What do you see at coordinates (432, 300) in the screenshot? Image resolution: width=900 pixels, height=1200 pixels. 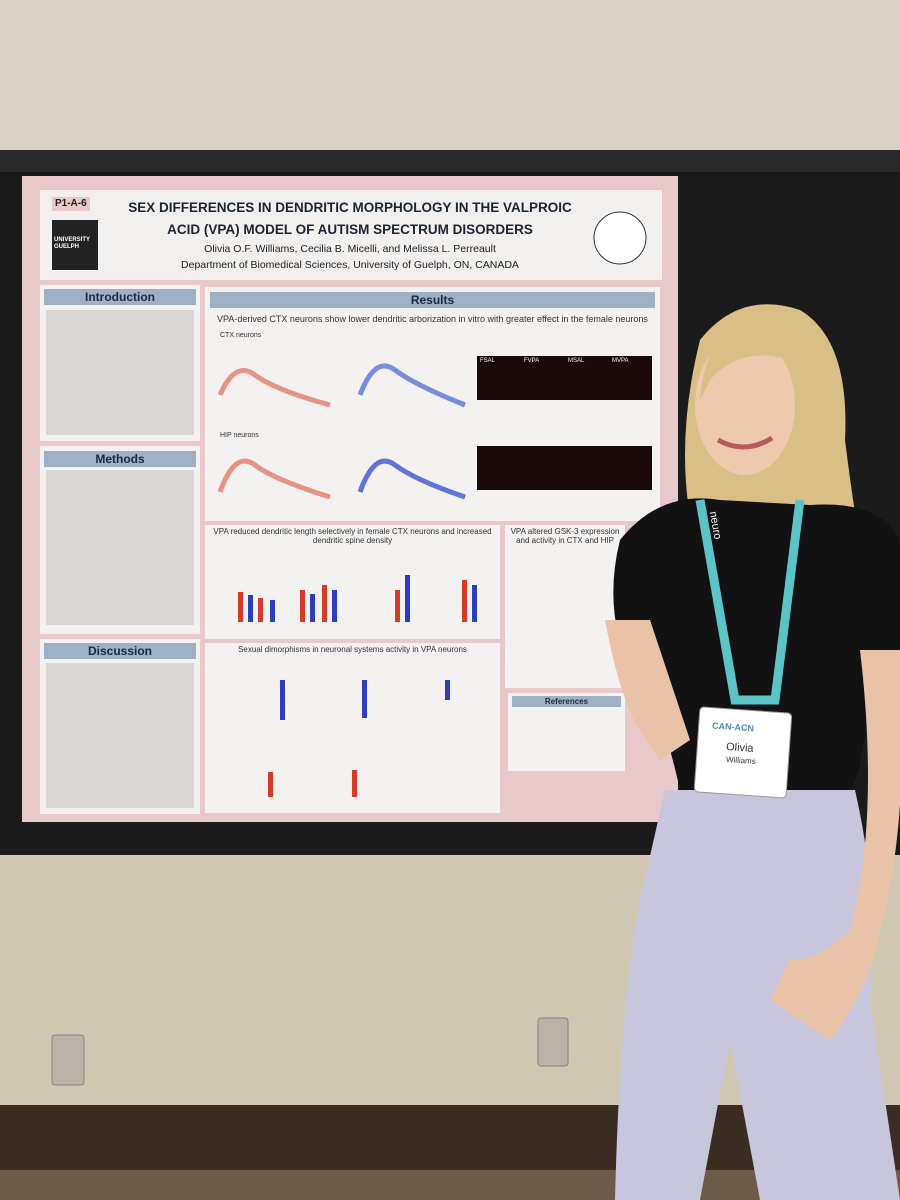 I see `section-heading: Results` at bounding box center [432, 300].